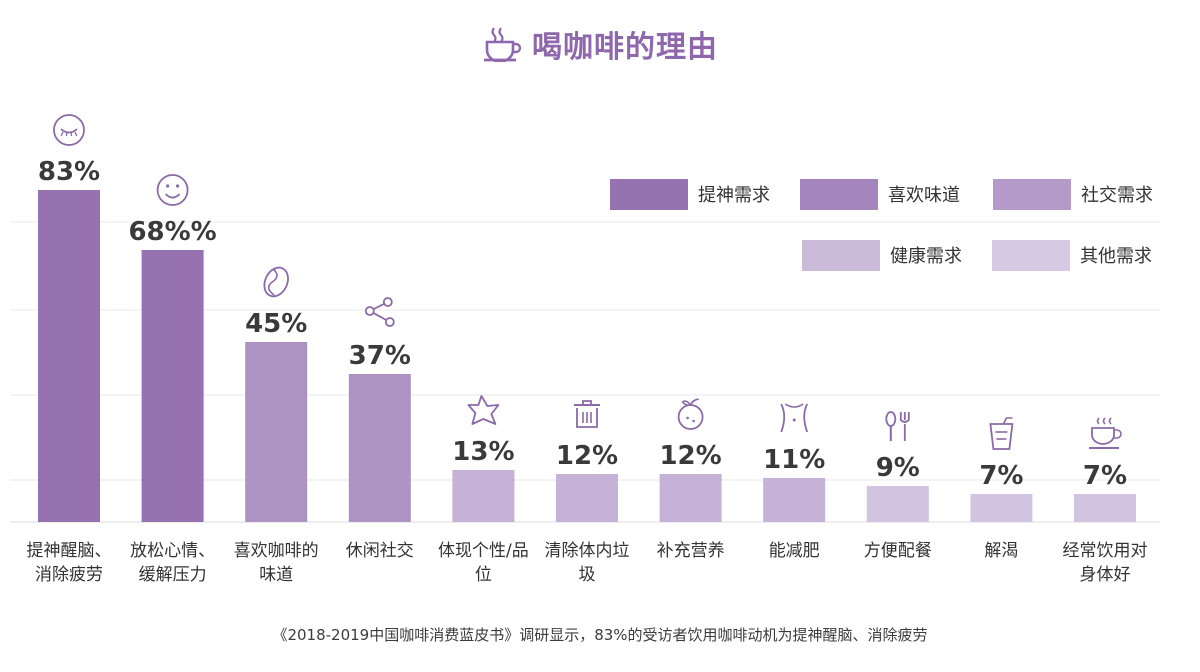  Describe the element at coordinates (882, 255) in the screenshot. I see `legend-item: 健康需求` at that location.